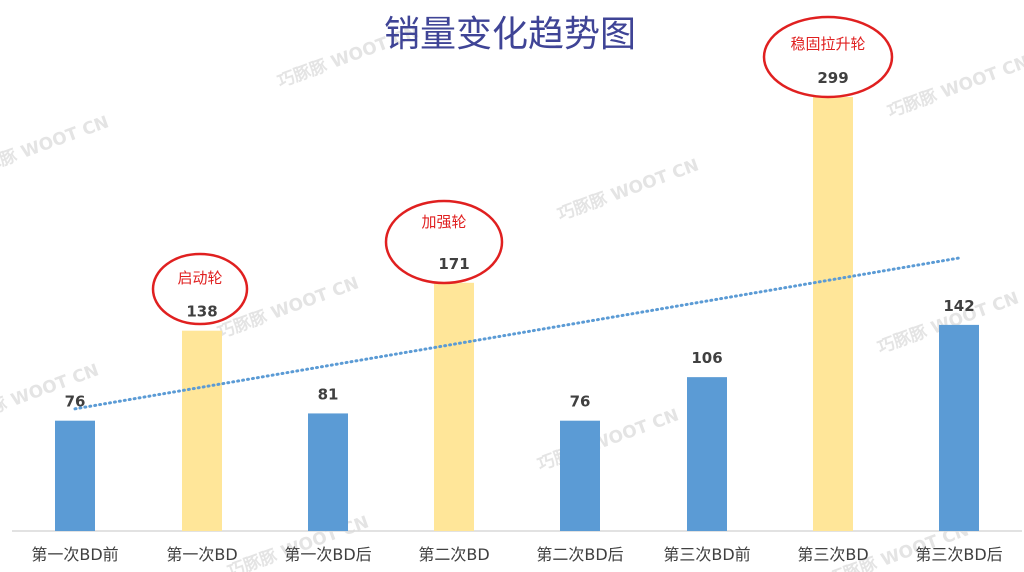 The height and width of the screenshot is (572, 1024). What do you see at coordinates (706, 358) in the screenshot?
I see `data-label: 106` at bounding box center [706, 358].